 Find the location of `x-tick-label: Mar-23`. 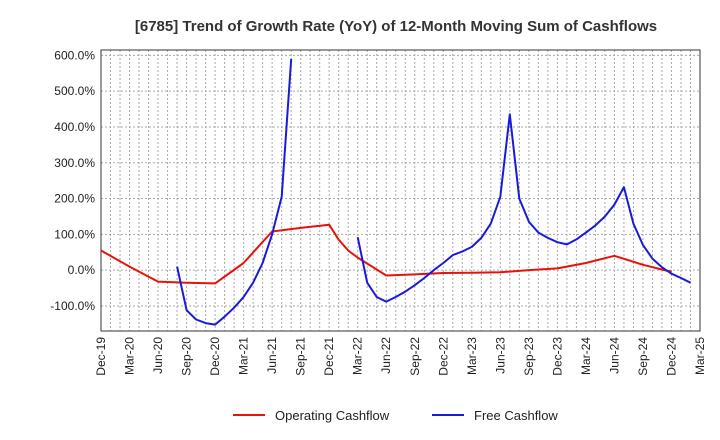

x-tick-label: Mar-23 is located at coordinates (472, 356).